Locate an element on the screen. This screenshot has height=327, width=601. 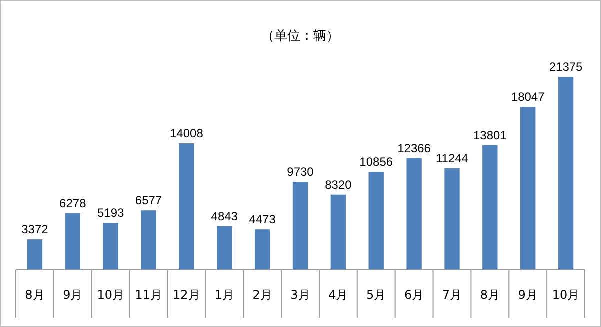
data-label: 5193 is located at coordinates (111, 213).